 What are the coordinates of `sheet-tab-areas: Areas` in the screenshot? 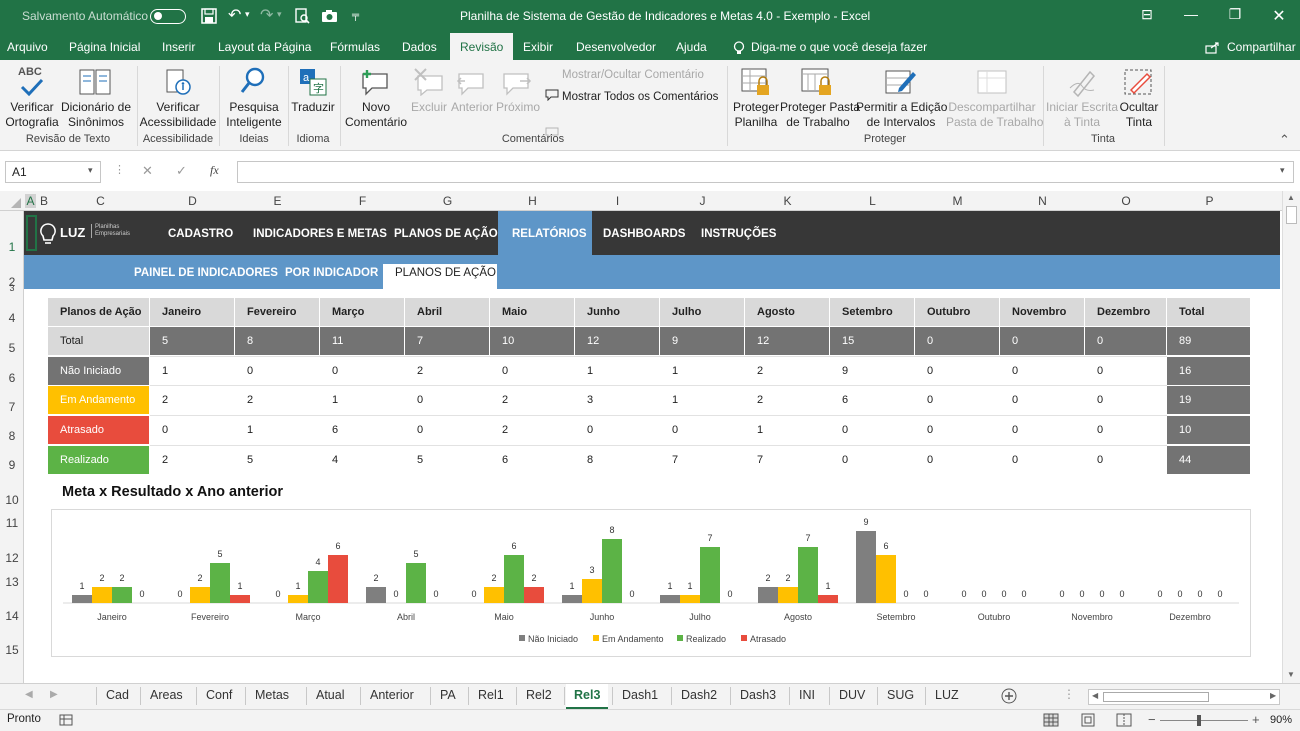 It's located at (166, 695).